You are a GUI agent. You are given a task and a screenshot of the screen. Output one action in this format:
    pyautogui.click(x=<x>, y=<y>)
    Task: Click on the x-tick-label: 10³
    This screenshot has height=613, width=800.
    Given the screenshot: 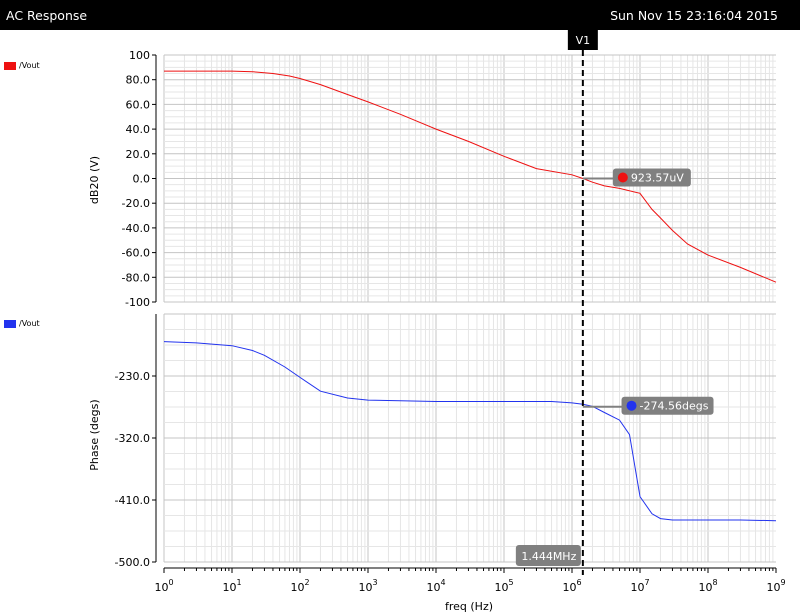 What is the action you would take?
    pyautogui.click(x=367, y=586)
    